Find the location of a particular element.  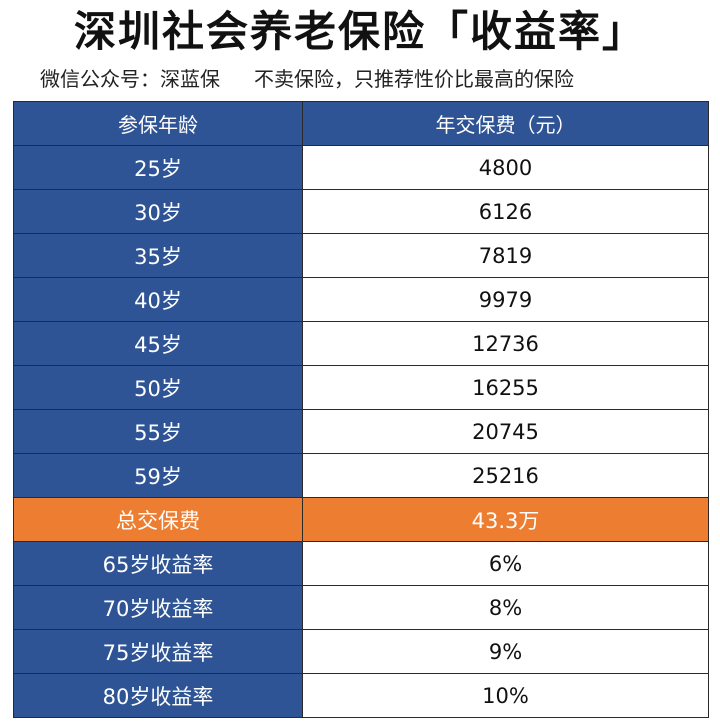

row-label: 55岁 is located at coordinates (158, 431).